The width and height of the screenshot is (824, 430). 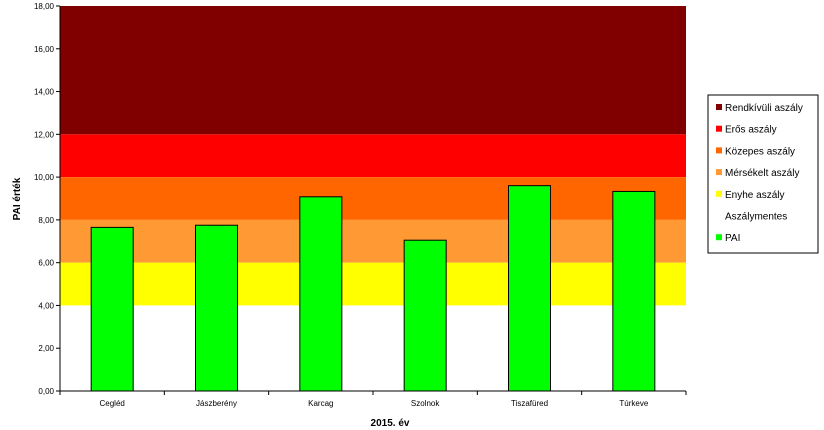 I want to click on x-tick-label-3: Szolnok, so click(x=425, y=403).